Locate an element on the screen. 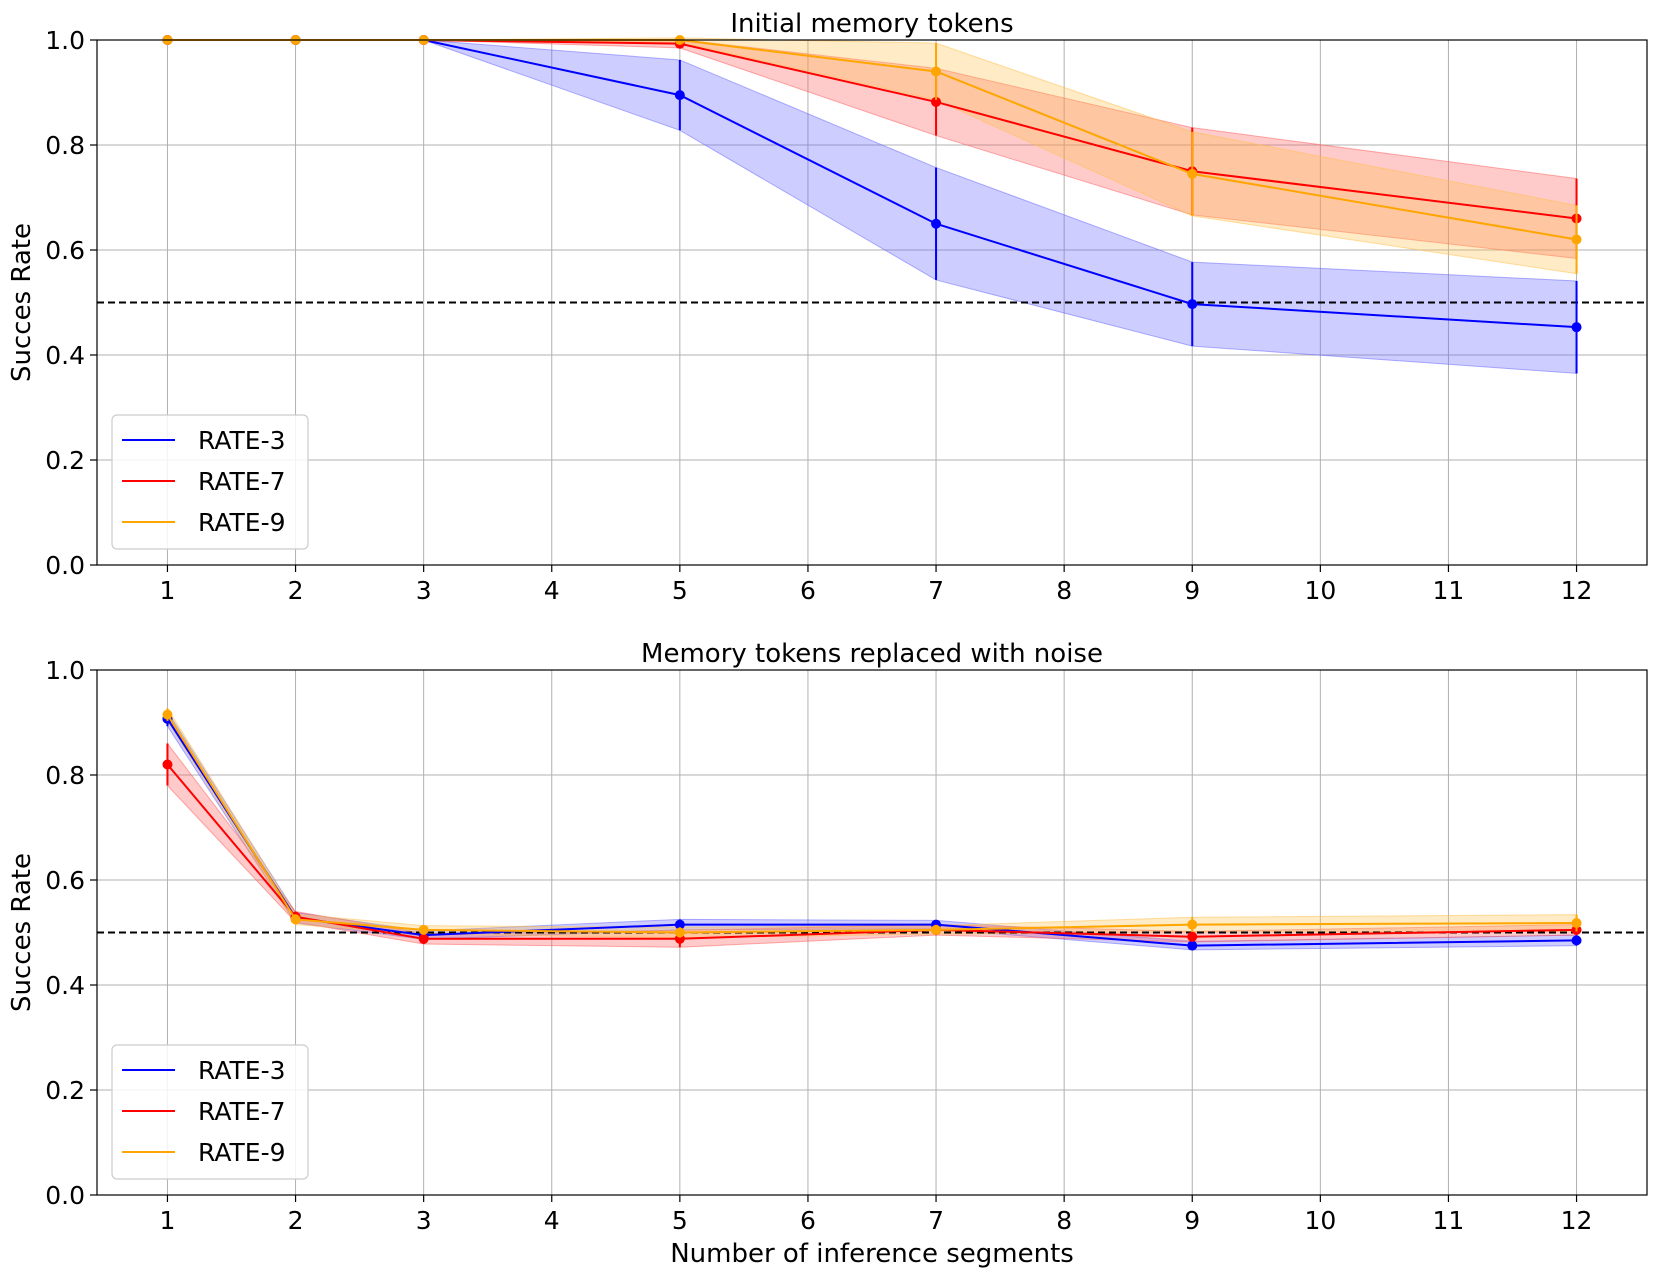 Image resolution: width=1657 pixels, height=1276 pixels. x-axis-label: Number of inference segments is located at coordinates (872, 1254).